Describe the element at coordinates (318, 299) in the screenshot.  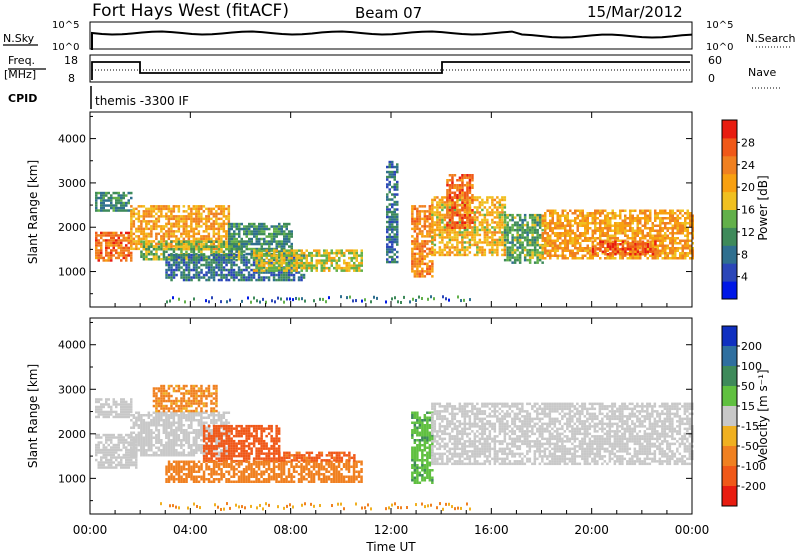
I see `power-ground-scatter` at that location.